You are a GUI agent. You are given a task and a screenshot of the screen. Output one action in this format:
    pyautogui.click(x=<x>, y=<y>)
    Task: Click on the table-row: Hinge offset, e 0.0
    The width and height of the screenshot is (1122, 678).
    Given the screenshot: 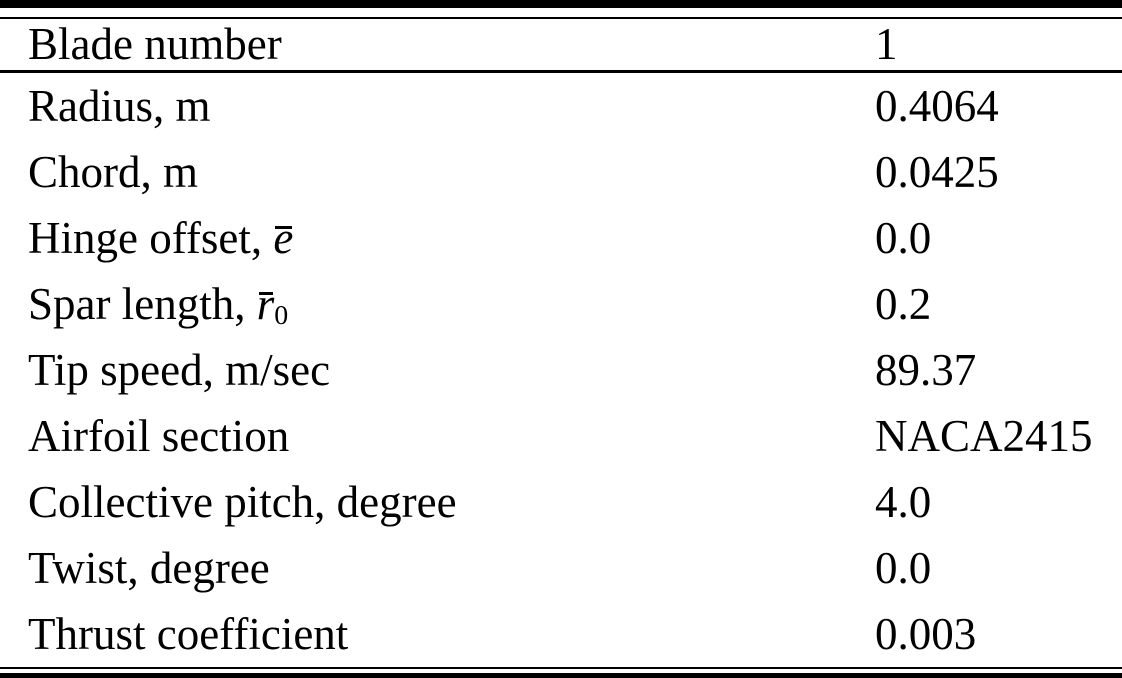 What is the action you would take?
    pyautogui.click(x=561, y=238)
    